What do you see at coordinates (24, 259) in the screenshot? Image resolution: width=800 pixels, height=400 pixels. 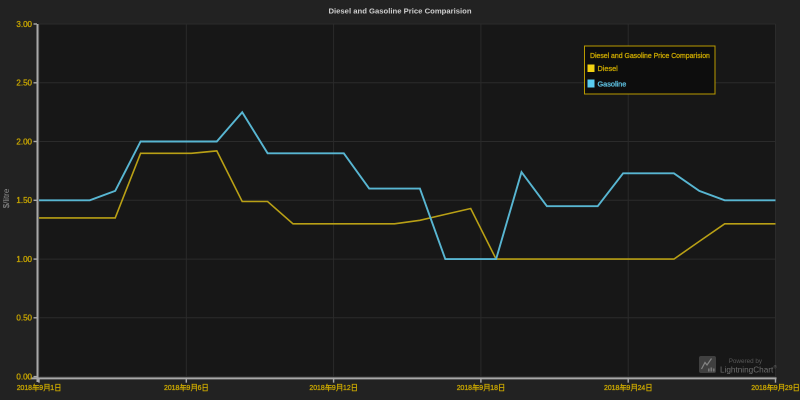 I see `svg-text: 1.00` at bounding box center [24, 259].